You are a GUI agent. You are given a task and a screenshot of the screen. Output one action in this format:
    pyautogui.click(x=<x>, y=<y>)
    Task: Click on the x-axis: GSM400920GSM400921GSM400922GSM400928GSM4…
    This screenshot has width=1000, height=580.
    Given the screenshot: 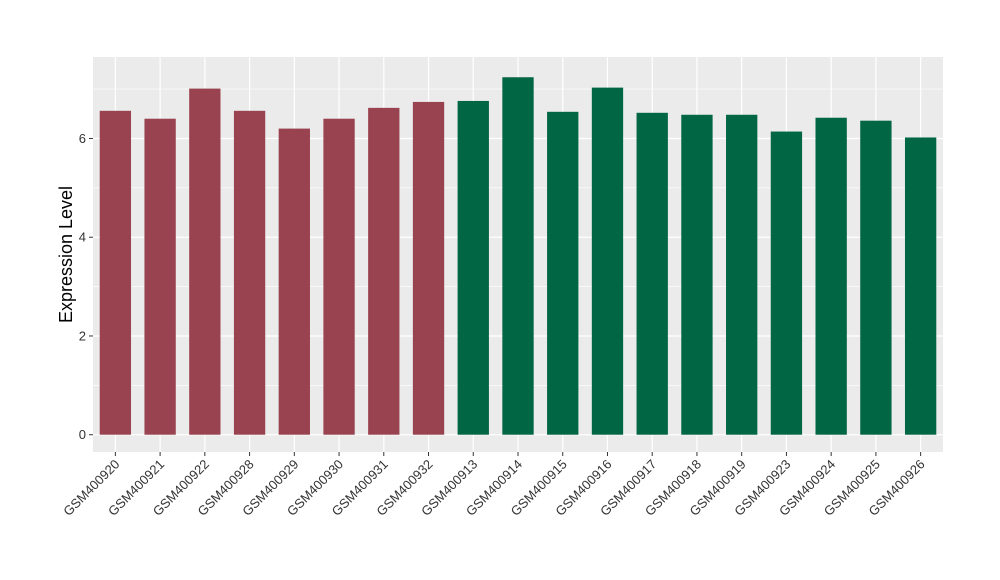 What is the action you would take?
    pyautogui.click(x=494, y=485)
    